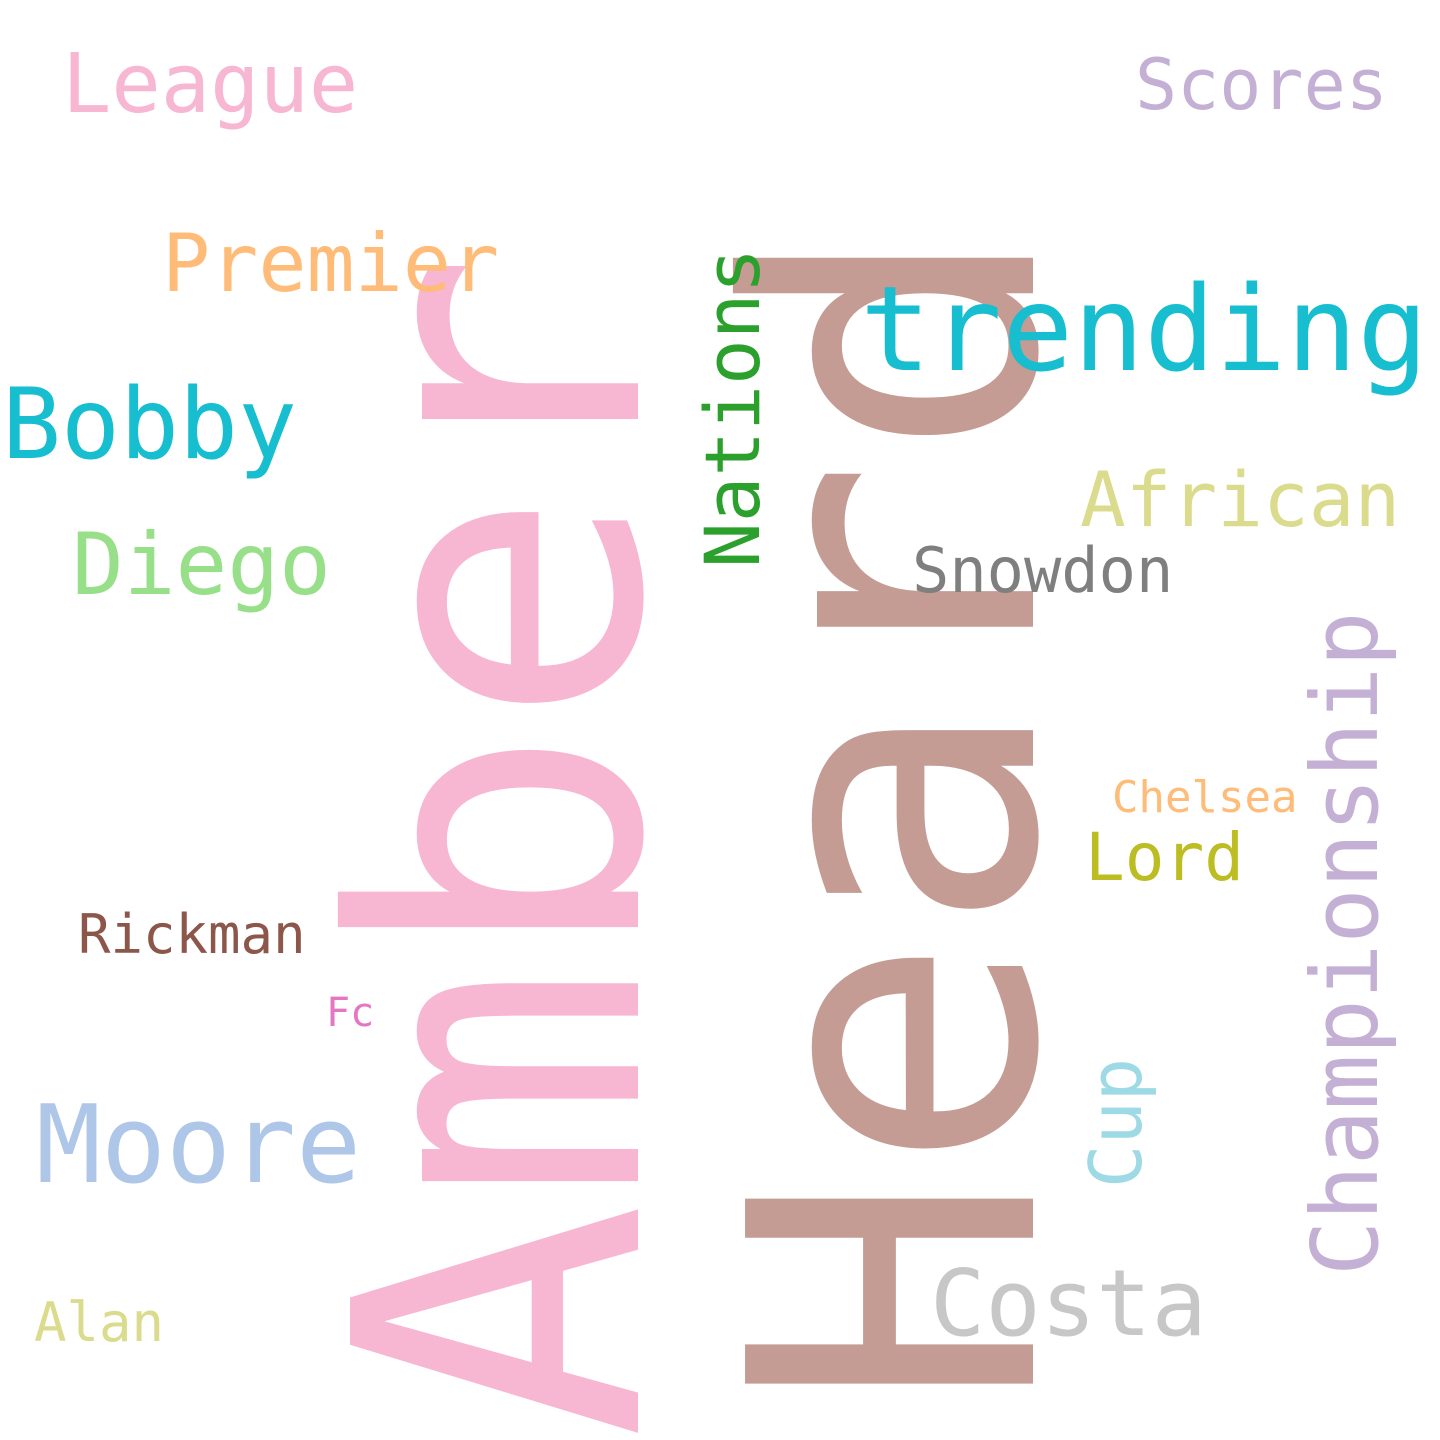  Describe the element at coordinates (1261, 85) in the screenshot. I see `word-scores: Scores` at that location.